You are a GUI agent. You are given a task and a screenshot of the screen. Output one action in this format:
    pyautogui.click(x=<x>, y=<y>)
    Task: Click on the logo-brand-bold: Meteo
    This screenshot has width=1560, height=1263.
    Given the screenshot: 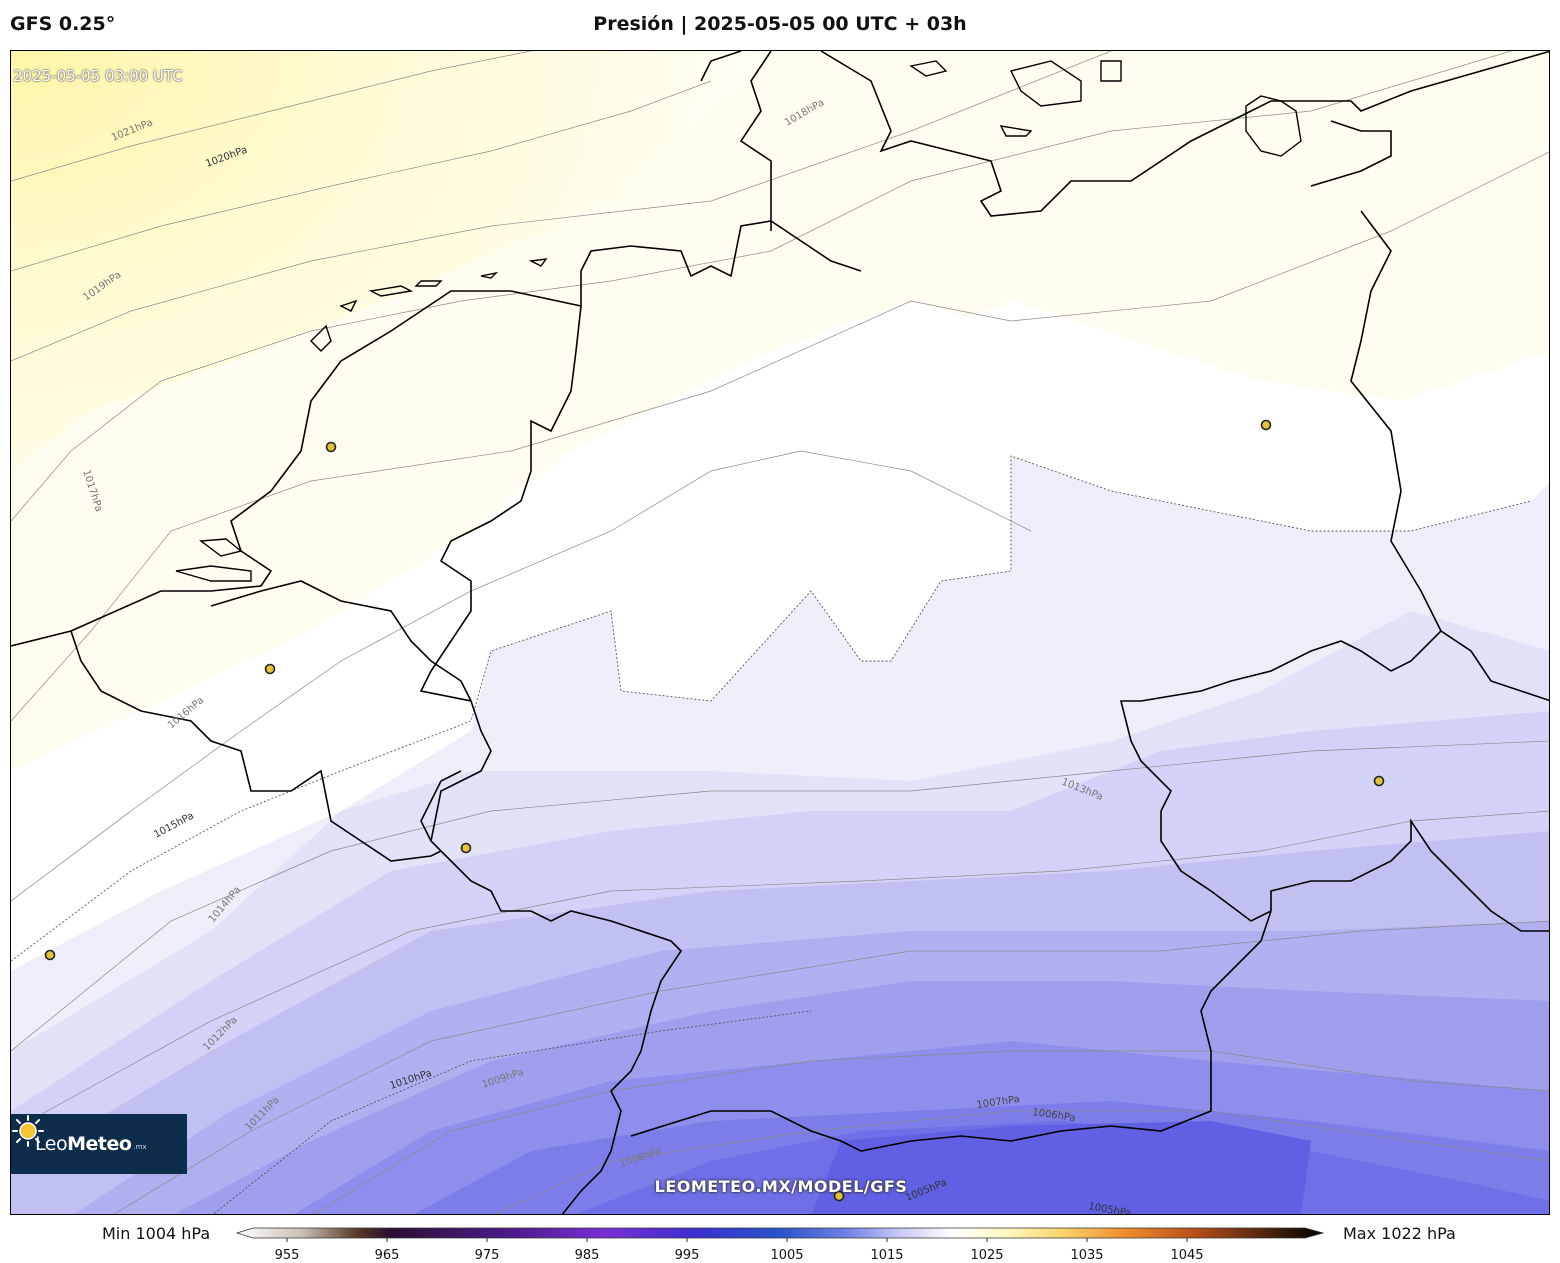 What is the action you would take?
    pyautogui.click(x=99, y=1144)
    